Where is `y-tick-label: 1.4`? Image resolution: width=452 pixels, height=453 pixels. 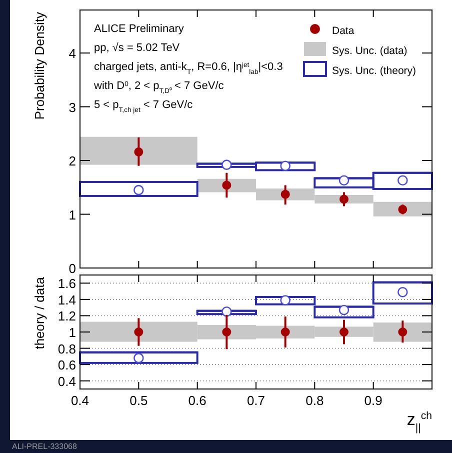 y-tick-label: 1.4 is located at coordinates (67, 300).